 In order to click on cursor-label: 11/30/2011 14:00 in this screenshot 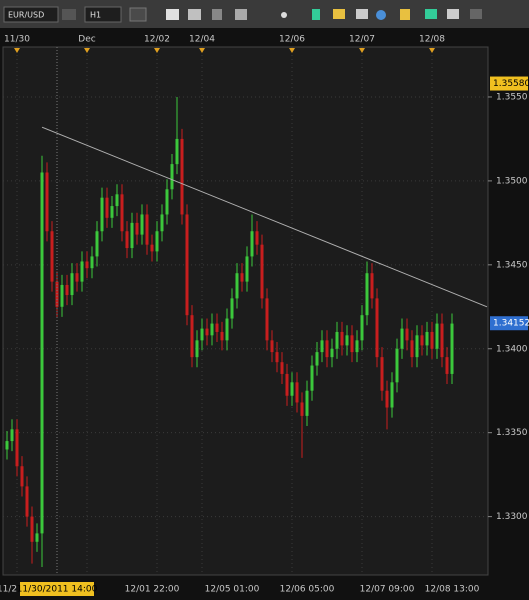, I will do `click(57, 590)`.